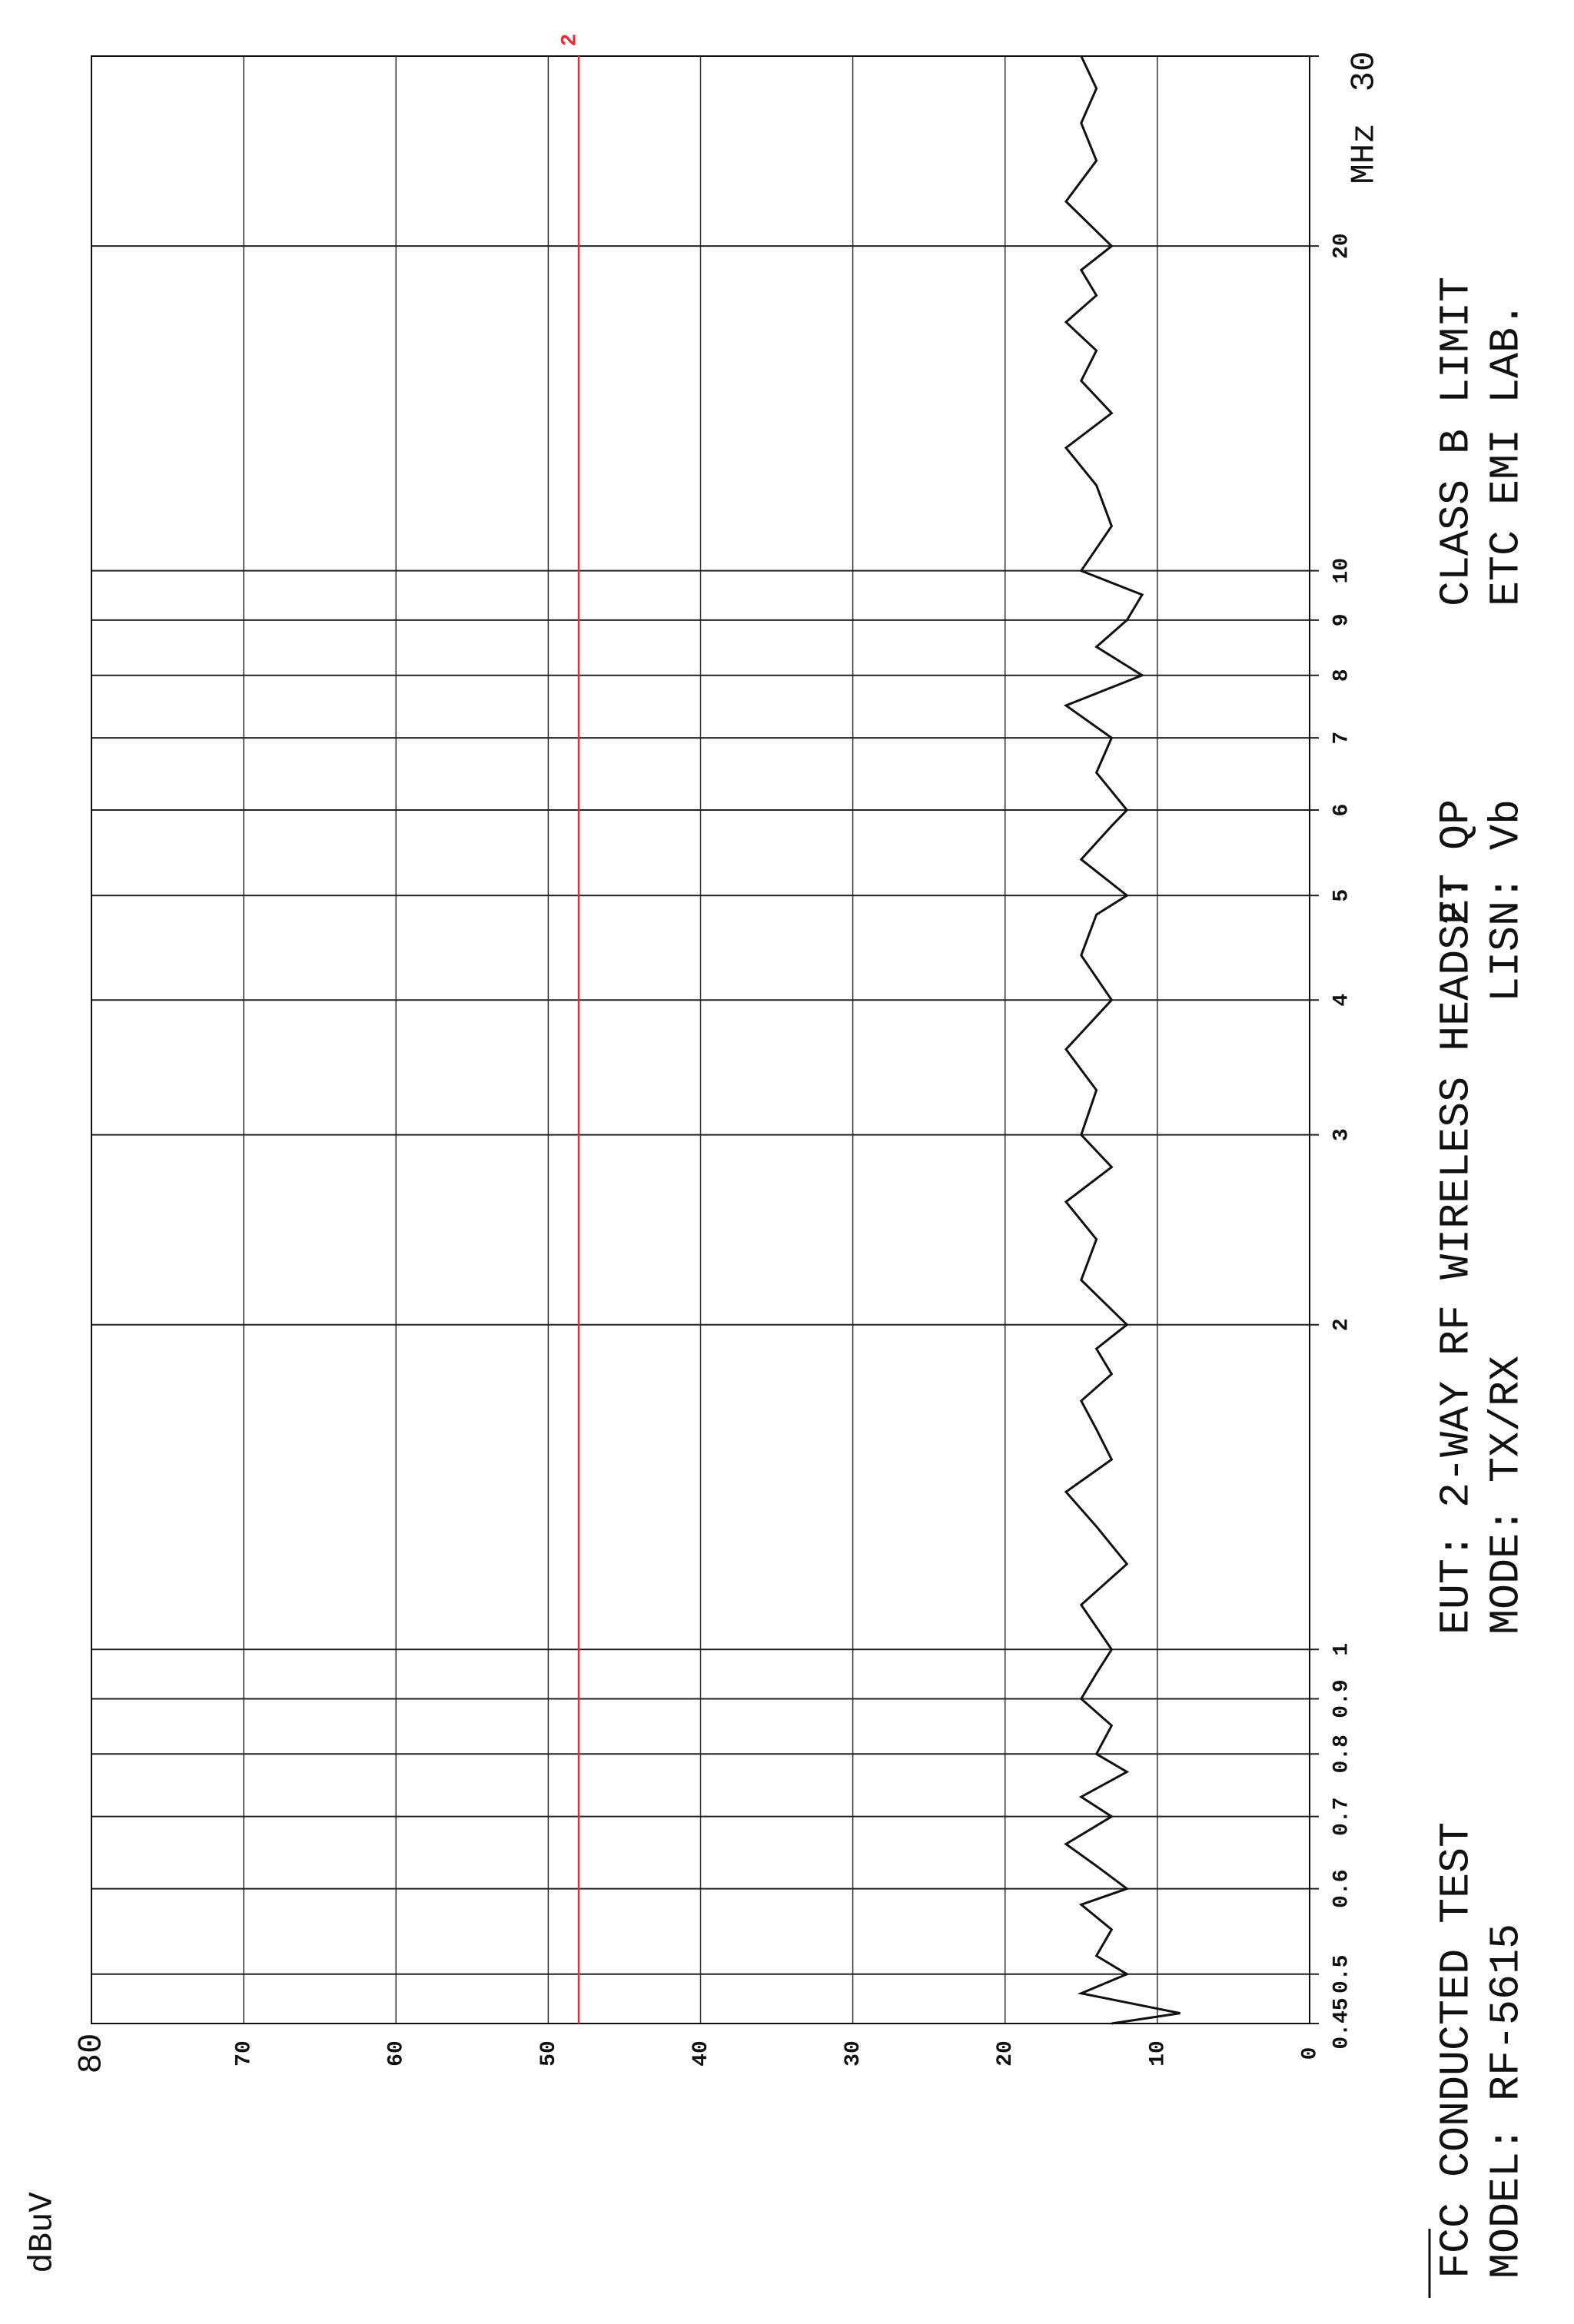 Image resolution: width=1574 pixels, height=2324 pixels. Describe the element at coordinates (1341, 246) in the screenshot. I see `x-tick-label: 20` at that location.